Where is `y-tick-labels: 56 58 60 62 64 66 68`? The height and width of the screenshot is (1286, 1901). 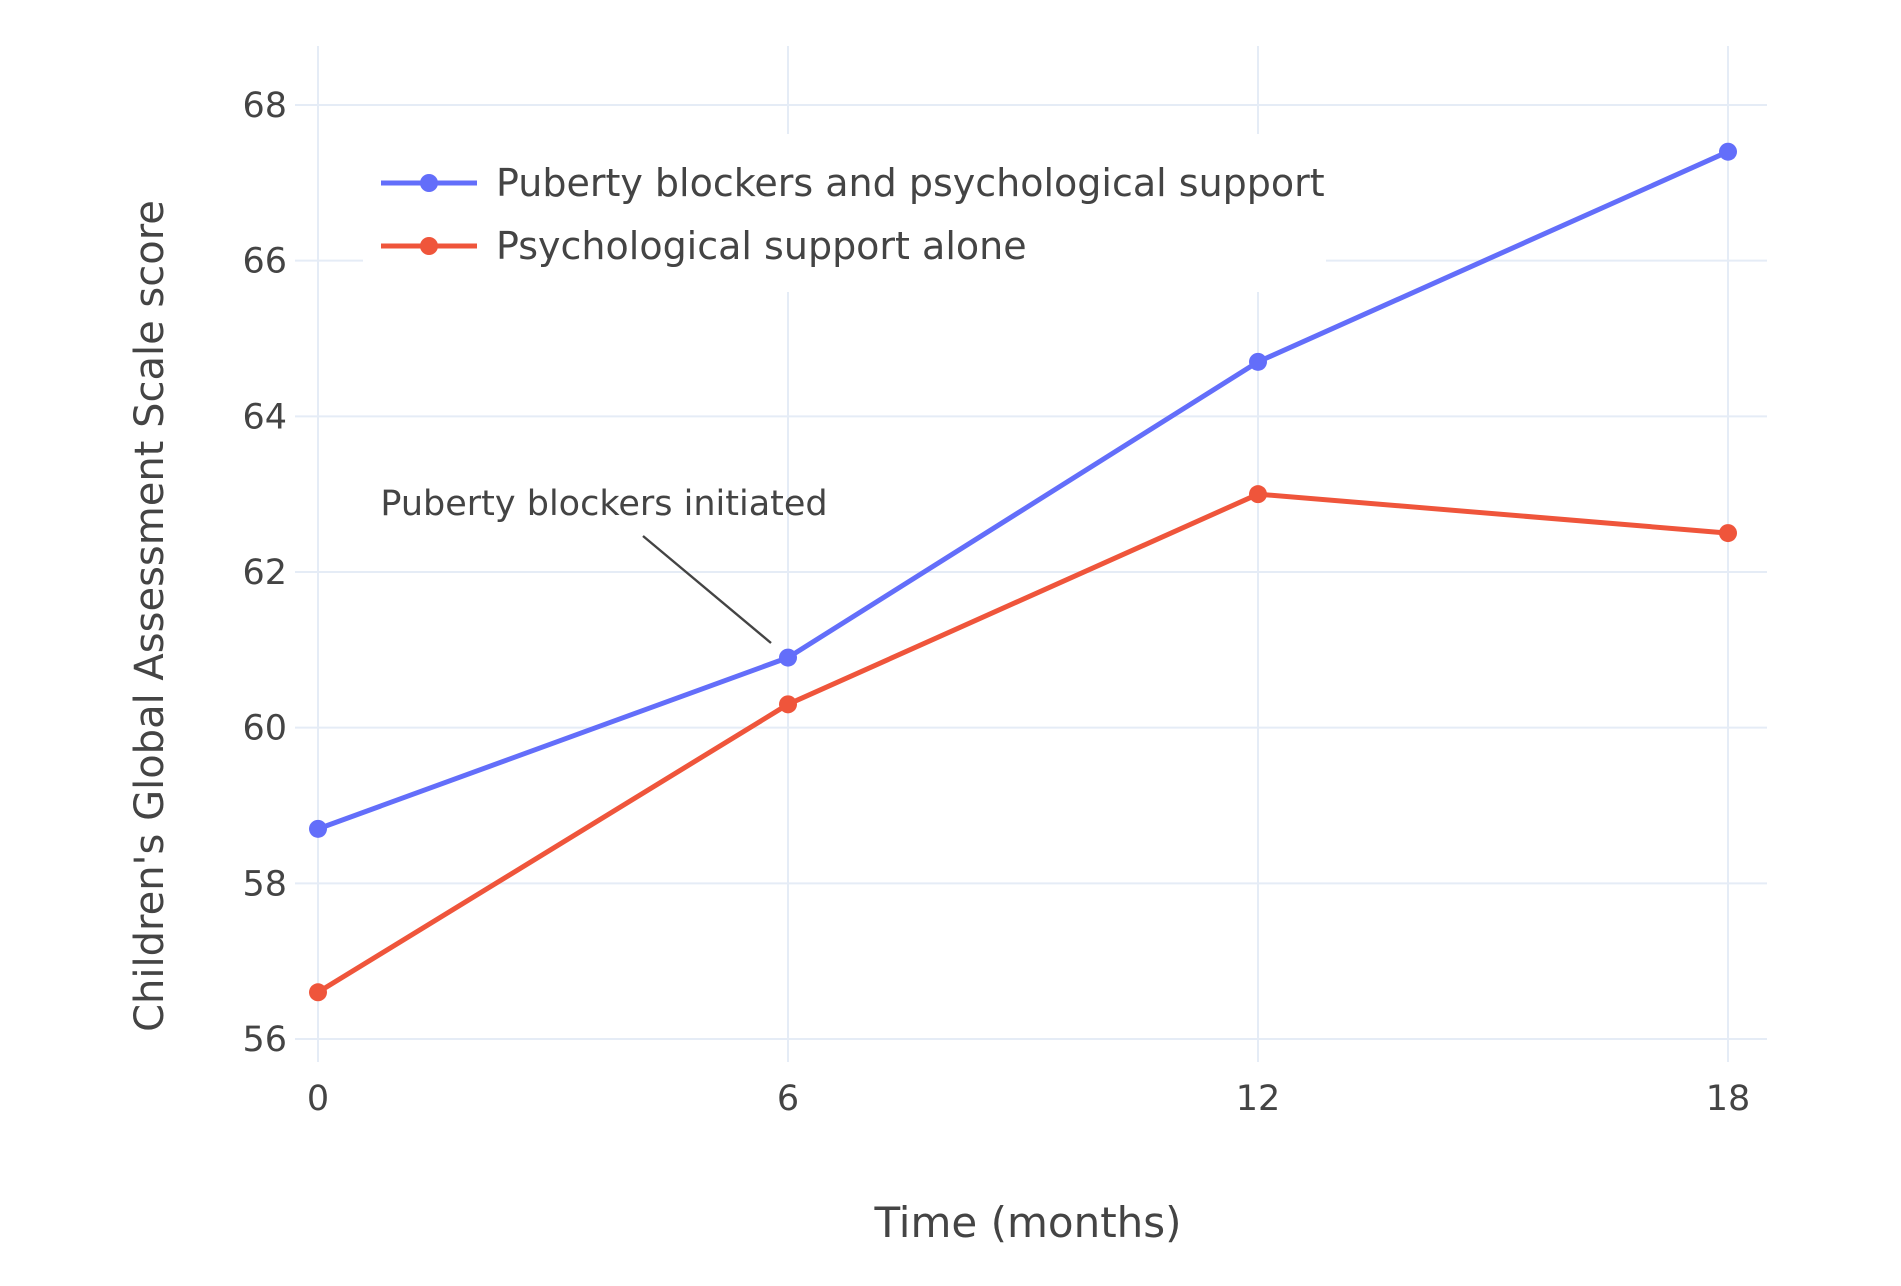
y-tick-labels: 56 58 60 62 64 66 68 is located at coordinates (264, 573).